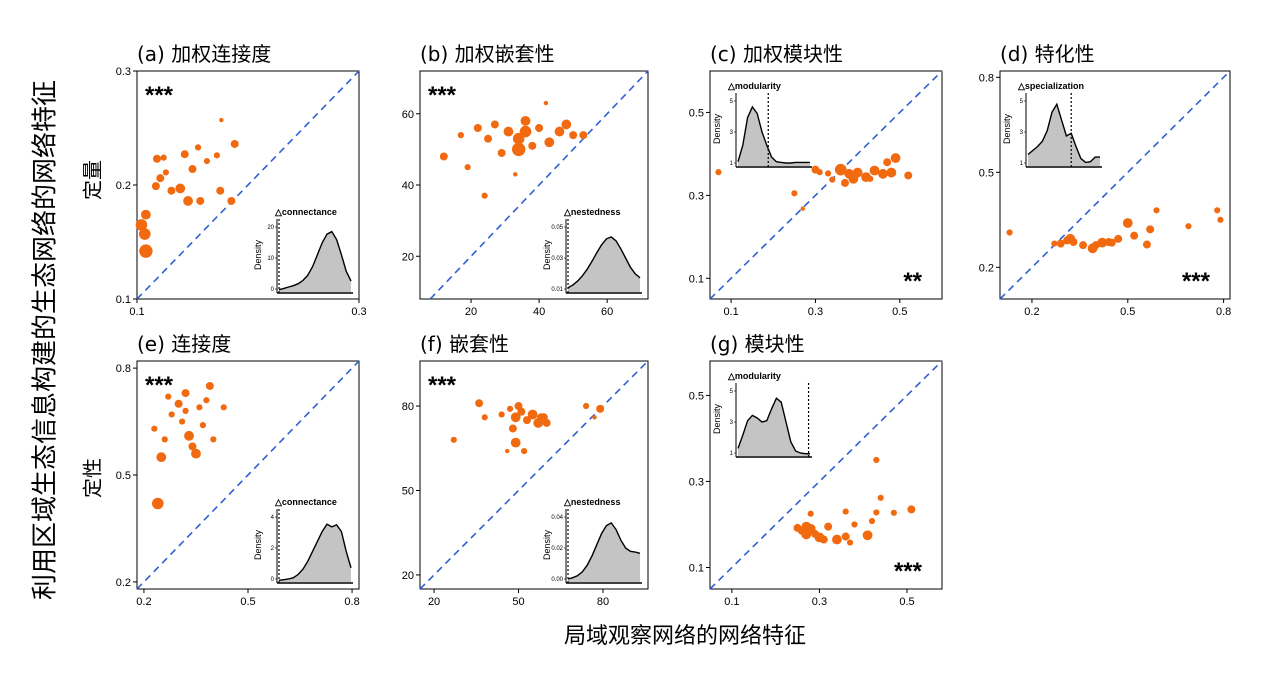  Describe the element at coordinates (273, 580) in the screenshot. I see `inset-y-tick-label: 0` at that location.